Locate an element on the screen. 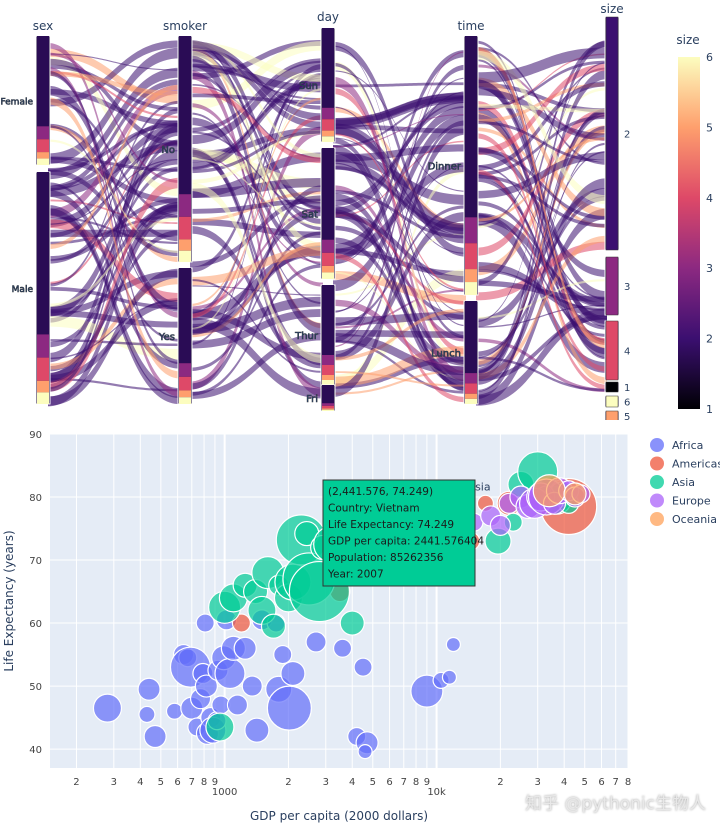 This screenshot has width=720, height=830. legend-item-americas: Americas is located at coordinates (685, 463).